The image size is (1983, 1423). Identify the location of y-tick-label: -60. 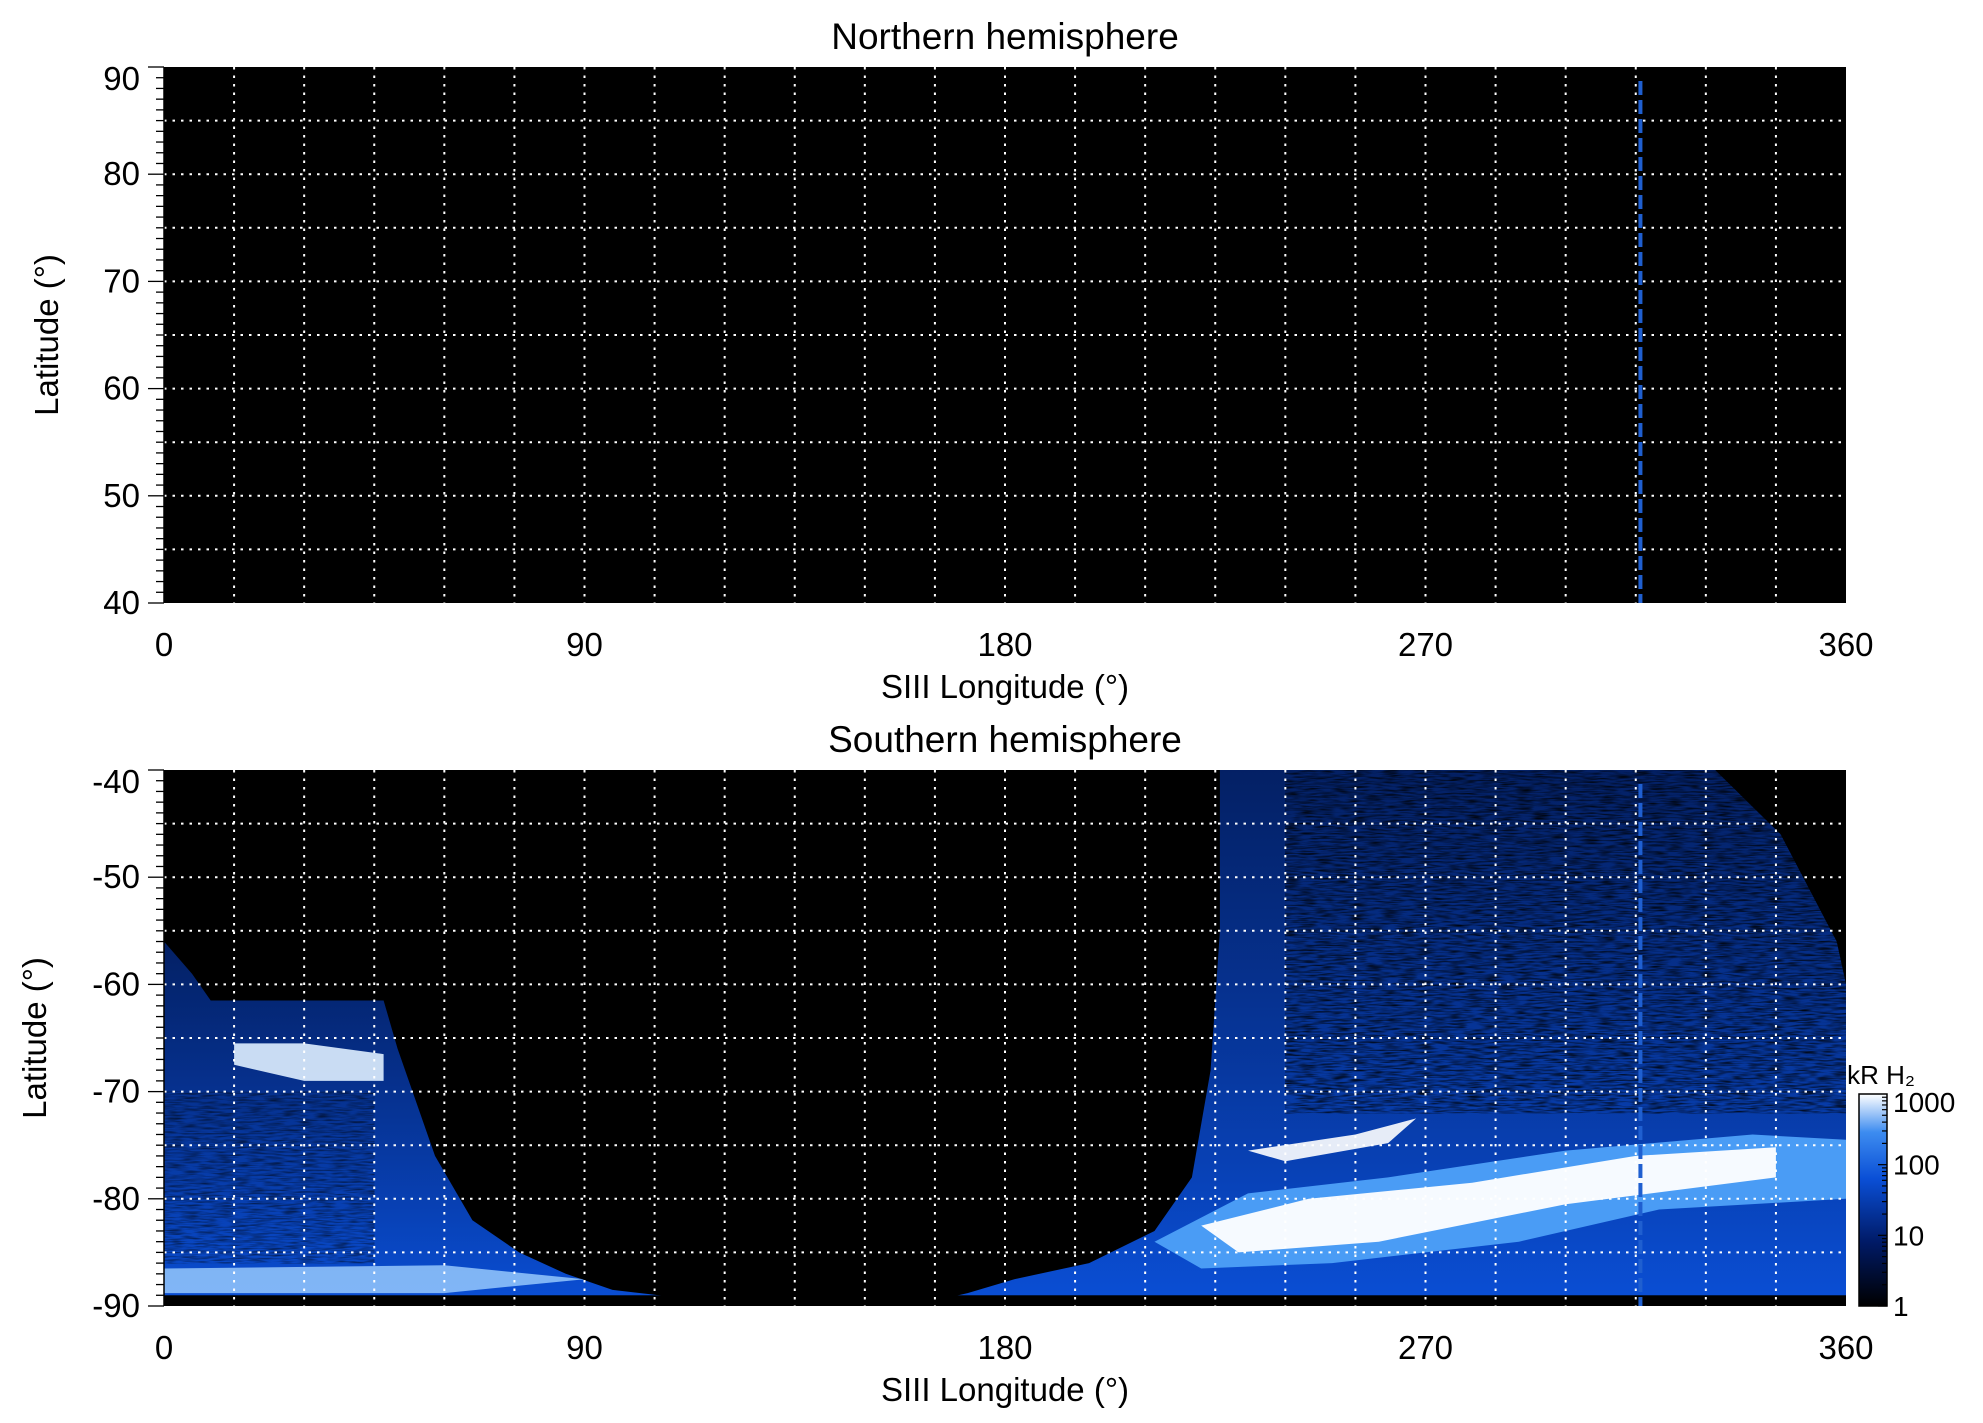
(116, 983).